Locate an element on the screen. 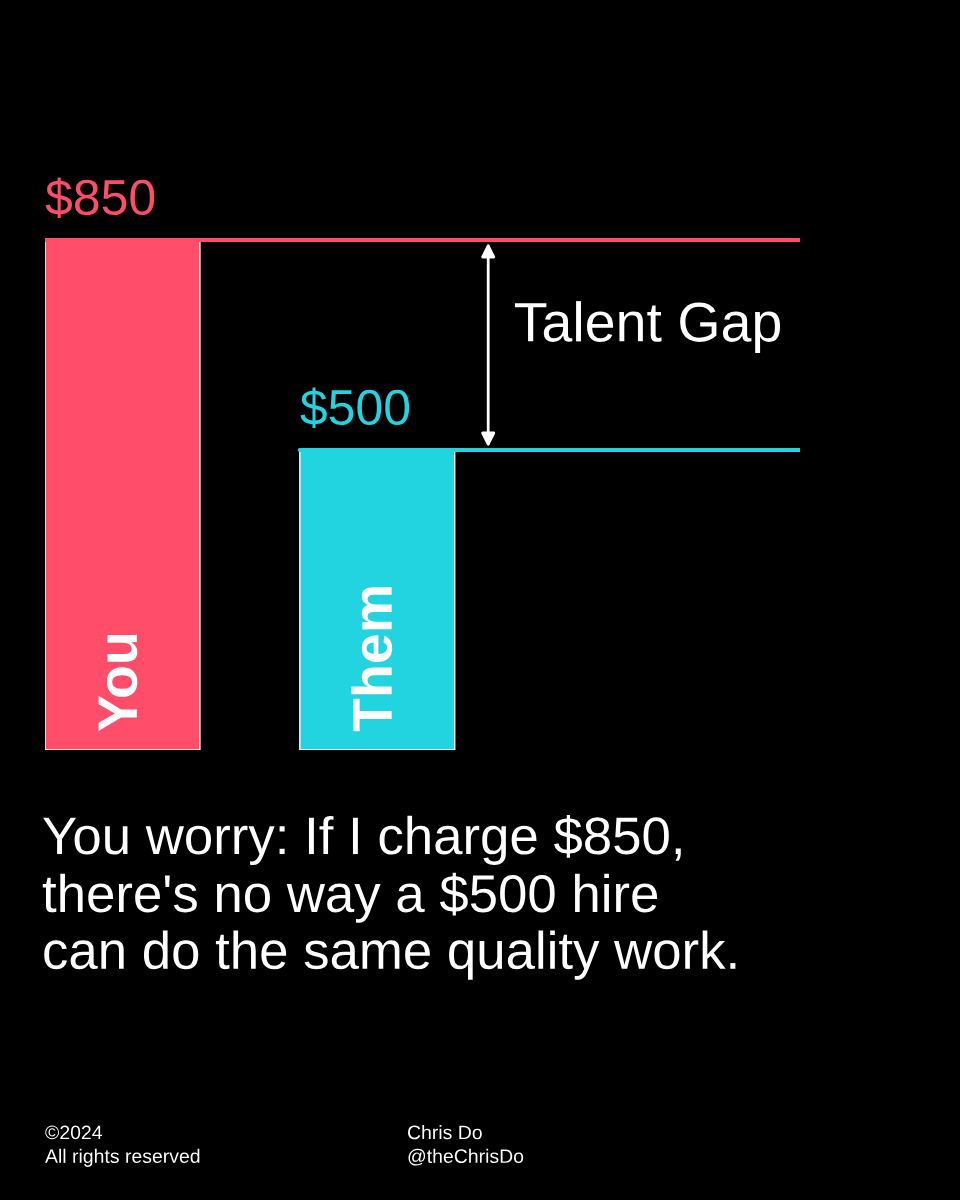 The image size is (960, 1200). x-tick-label: Them is located at coordinates (372, 659).